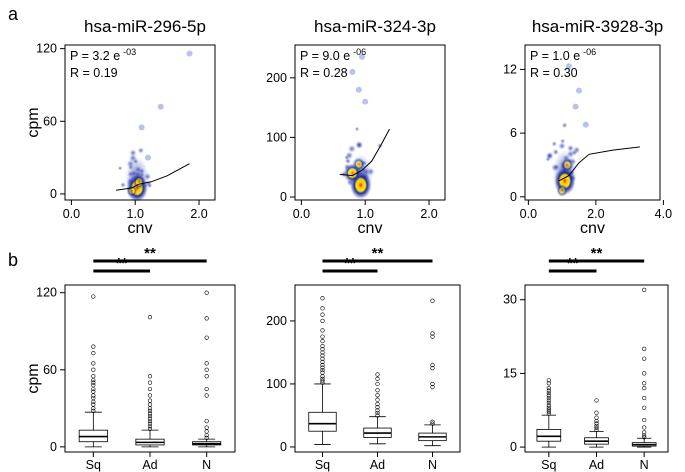 Image resolution: width=685 pixels, height=472 pixels. What do you see at coordinates (13, 14) in the screenshot?
I see `panel-label-a: a` at bounding box center [13, 14].